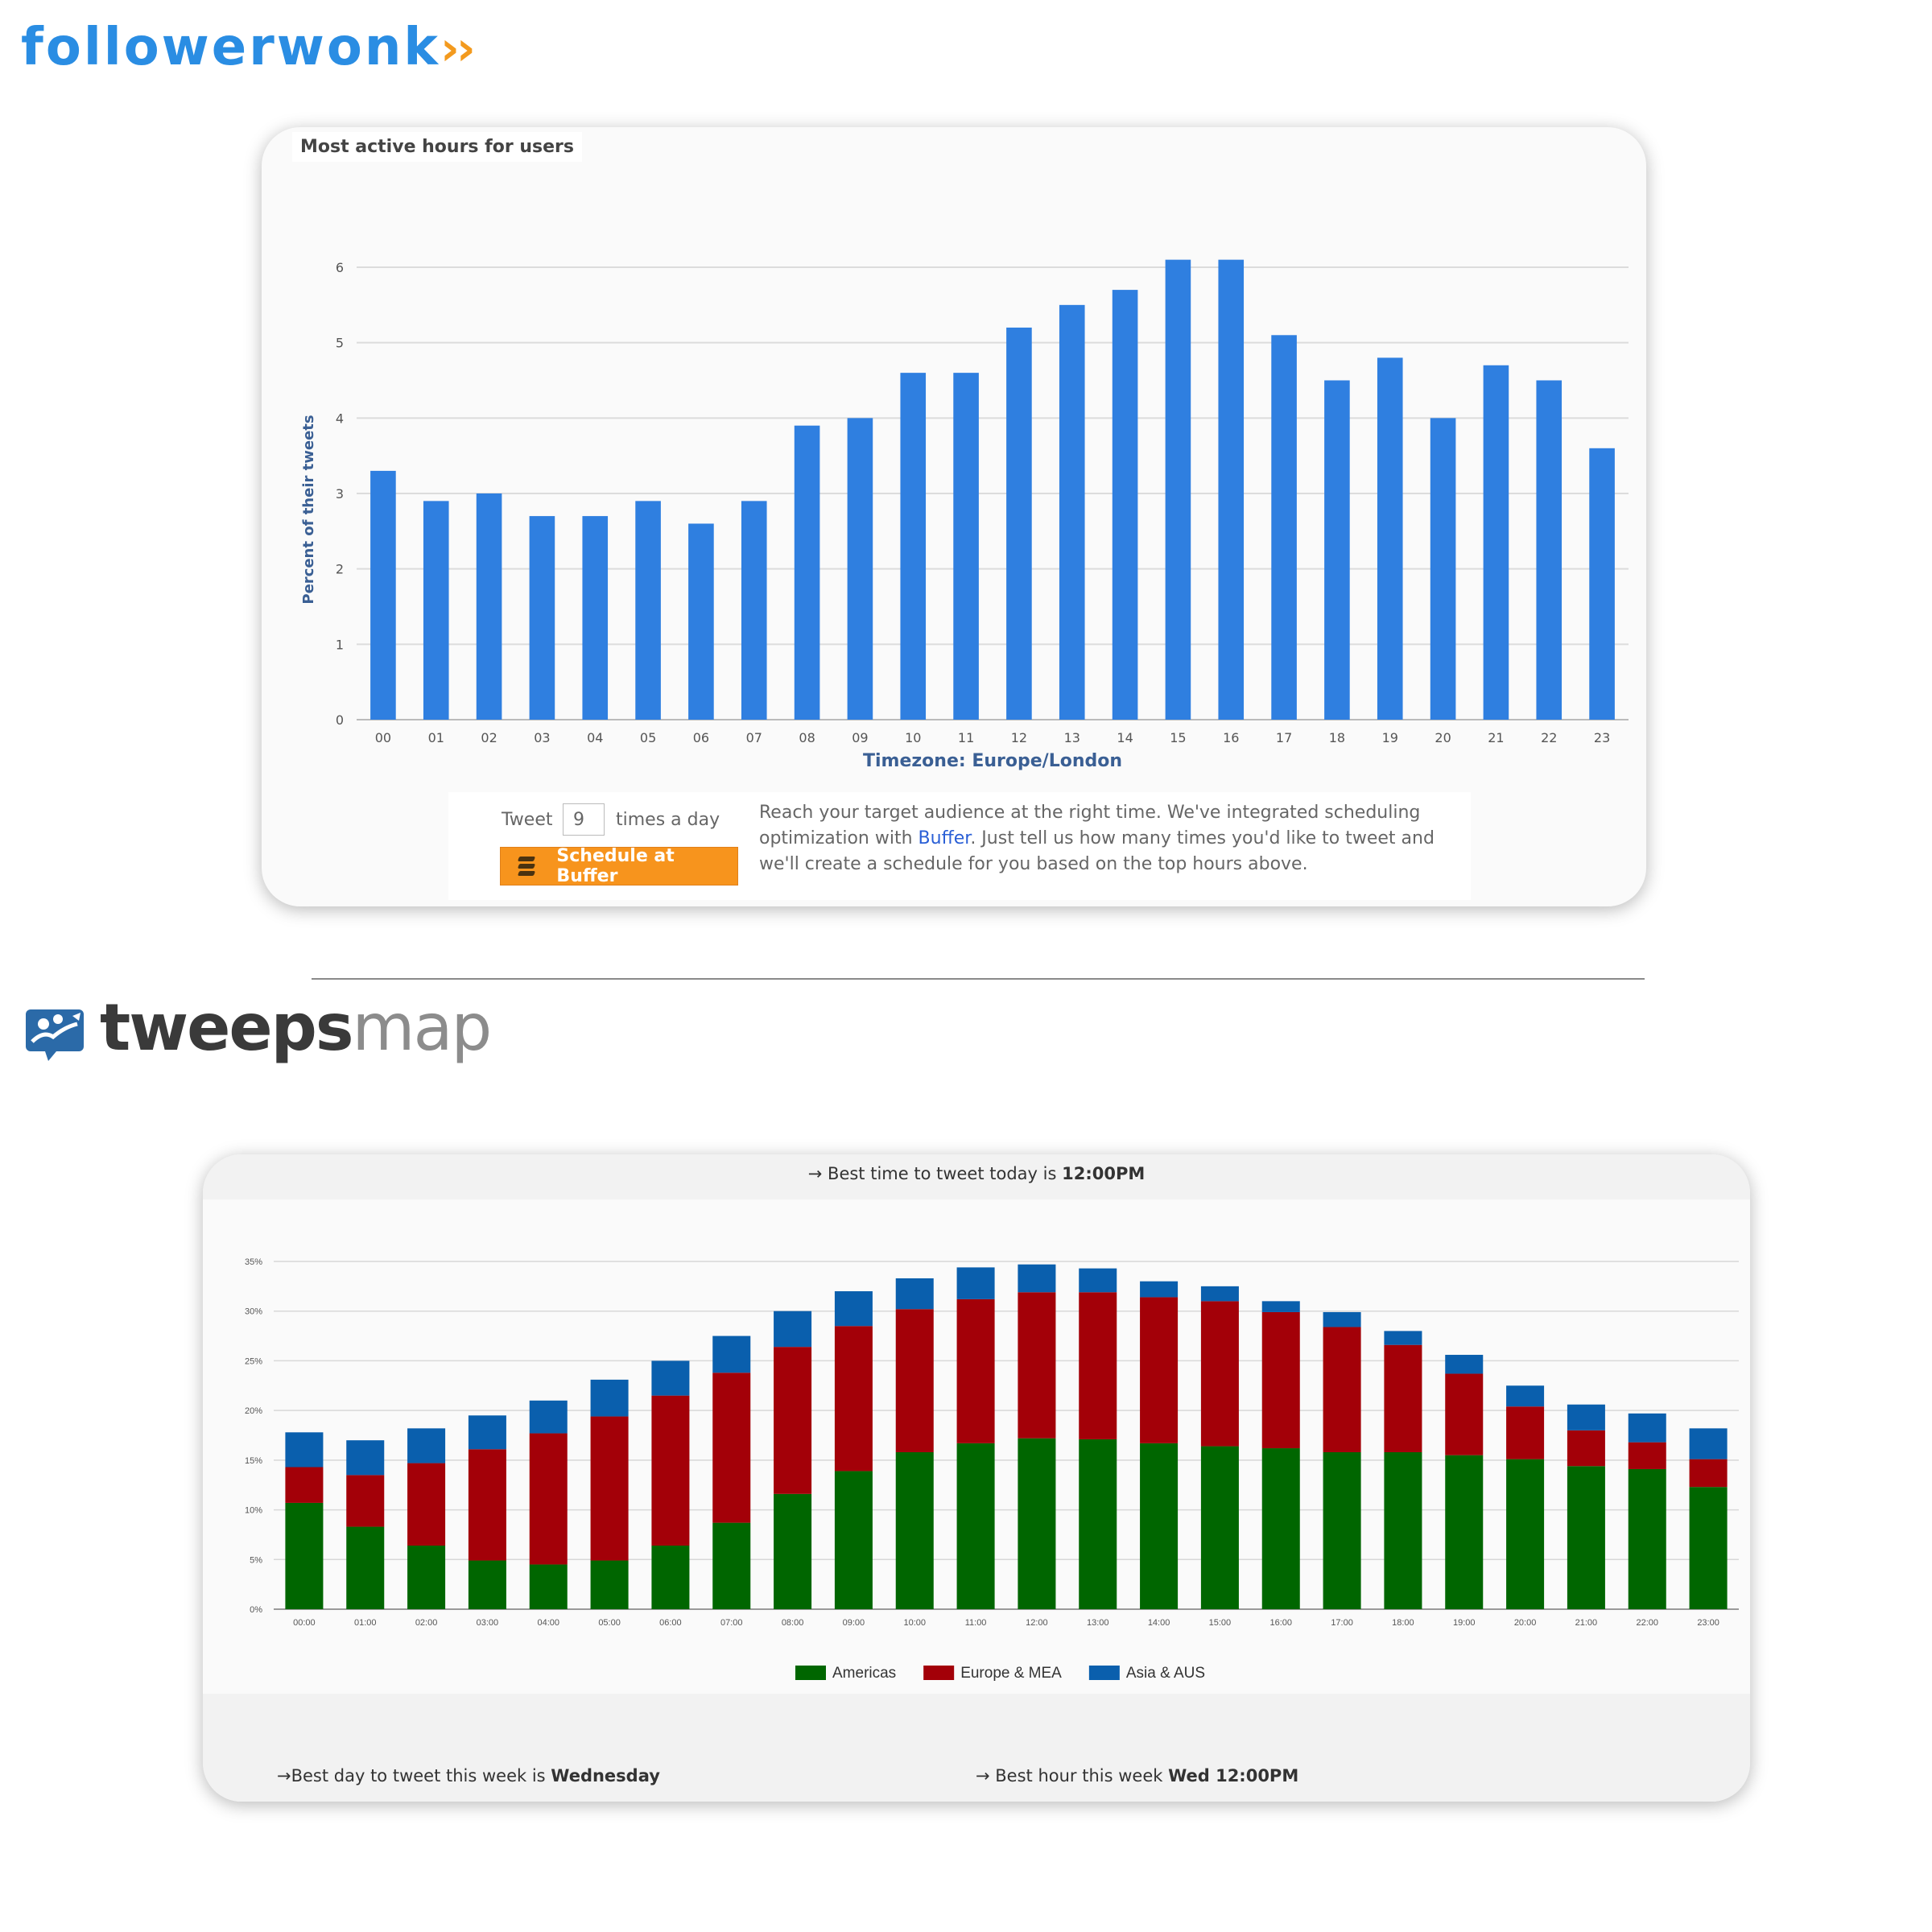 The width and height of the screenshot is (1932, 1932). What do you see at coordinates (414, 1775) in the screenshot?
I see `best-day-prefix: →Best day to tweet this week is` at bounding box center [414, 1775].